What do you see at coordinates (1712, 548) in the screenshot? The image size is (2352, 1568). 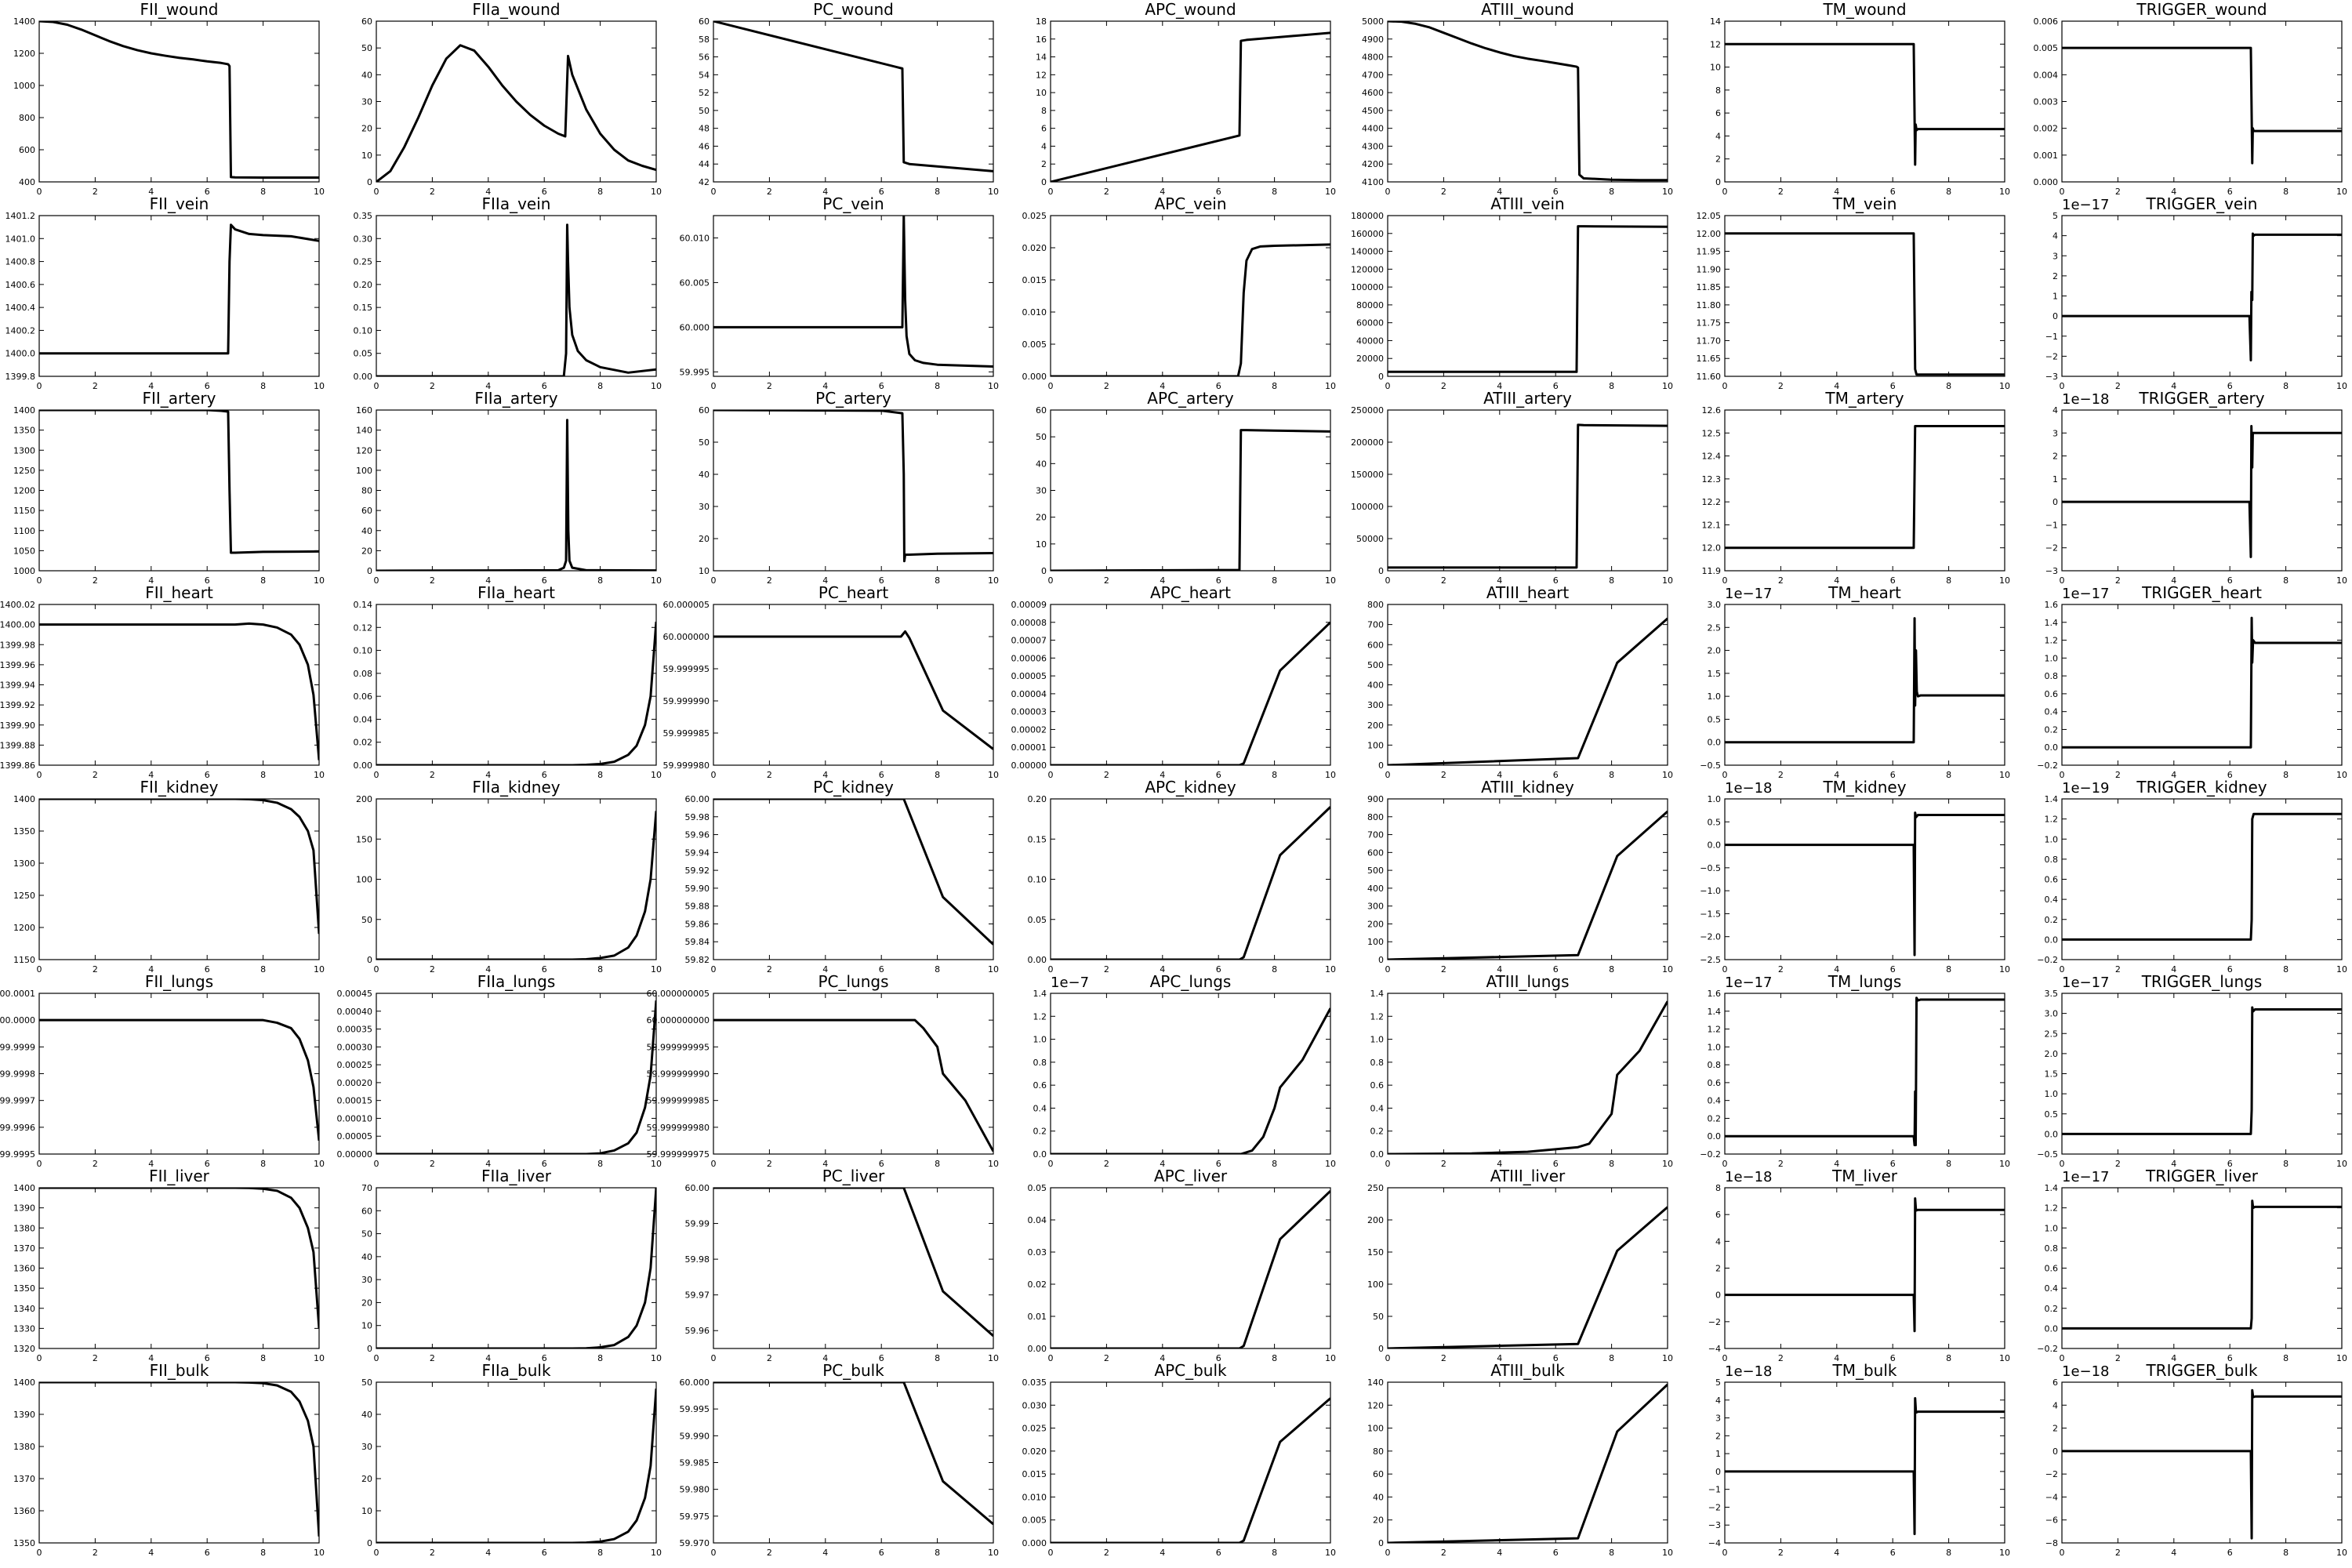 I see `y-tick-label: 12.0` at bounding box center [1712, 548].